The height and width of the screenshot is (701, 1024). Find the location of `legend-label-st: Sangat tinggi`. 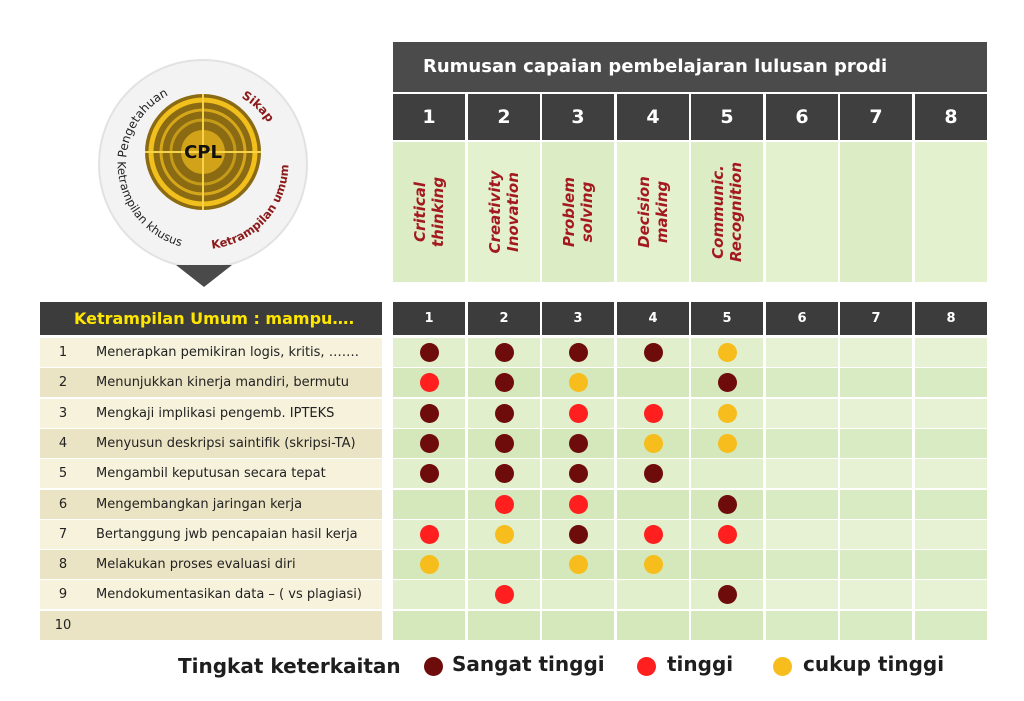

legend-label-st: Sangat tinggi is located at coordinates (528, 664).